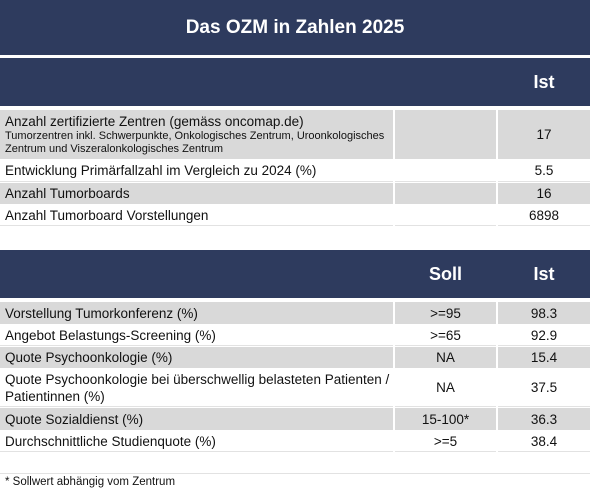 The image size is (590, 492). I want to click on label-text: Anzahl Tumorboards, so click(67, 193).